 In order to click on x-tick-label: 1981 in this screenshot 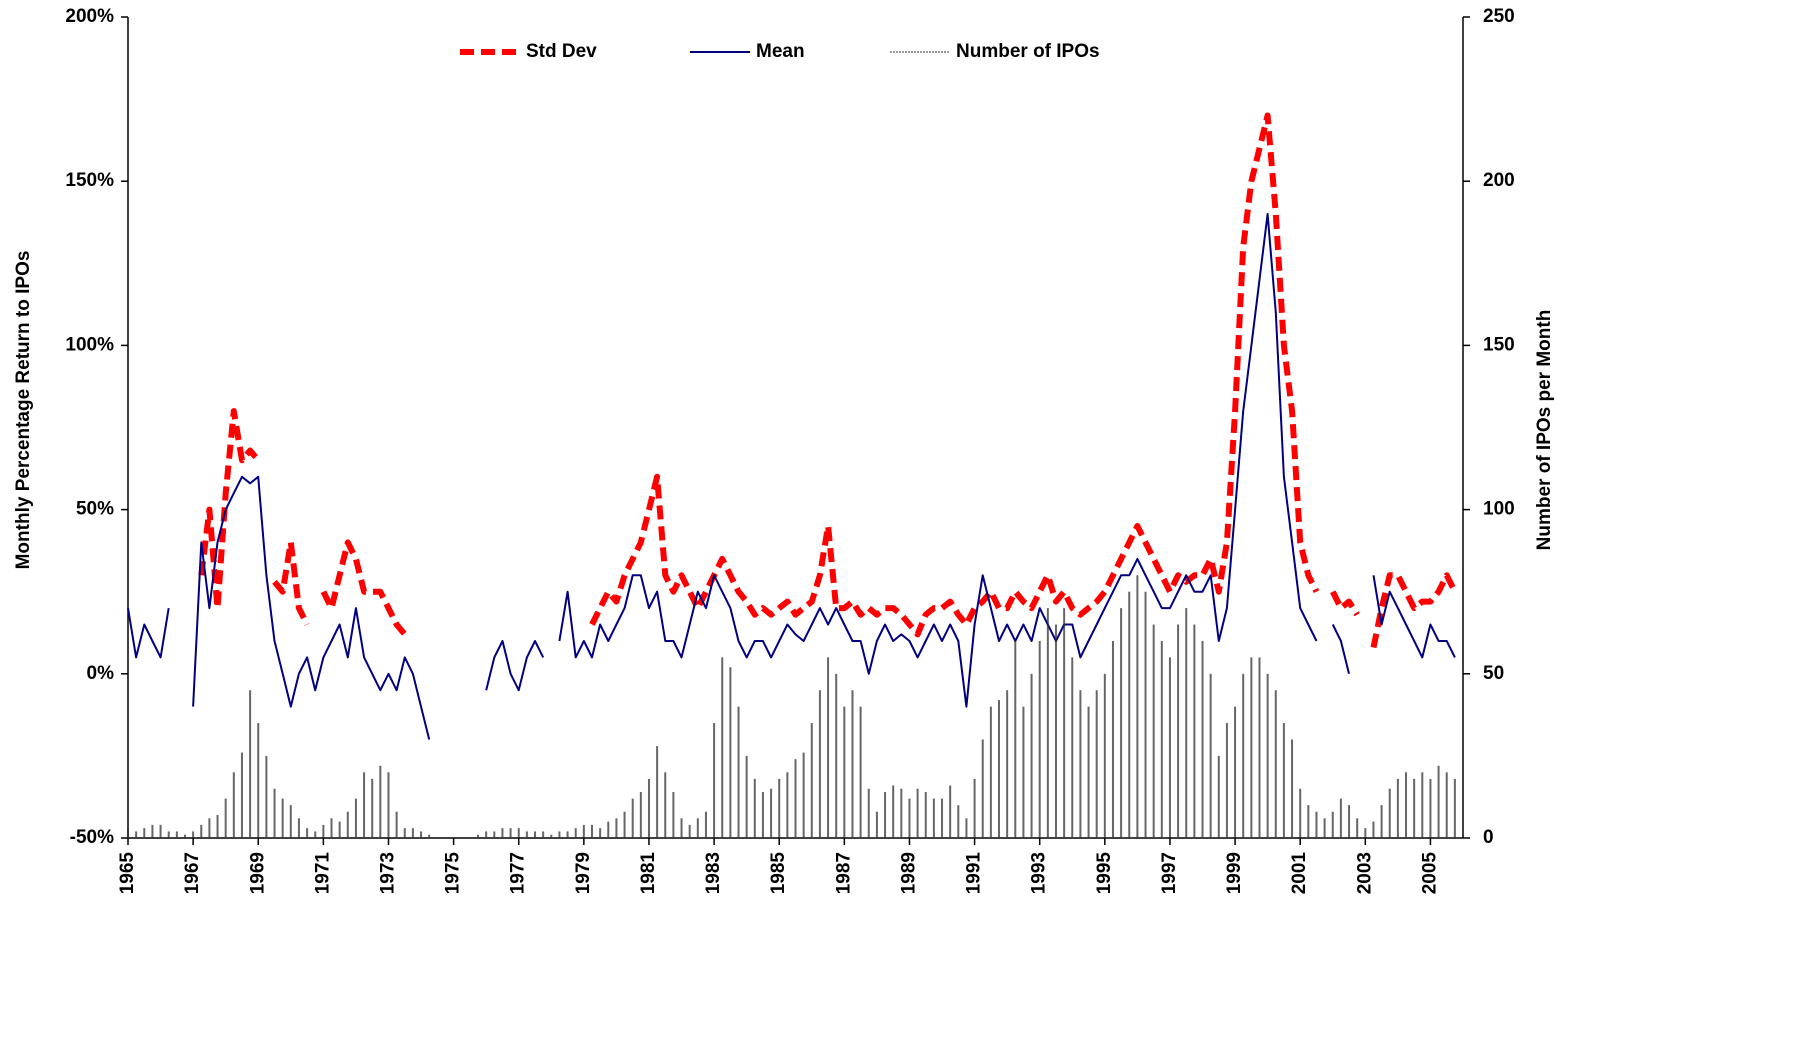, I will do `click(648, 873)`.